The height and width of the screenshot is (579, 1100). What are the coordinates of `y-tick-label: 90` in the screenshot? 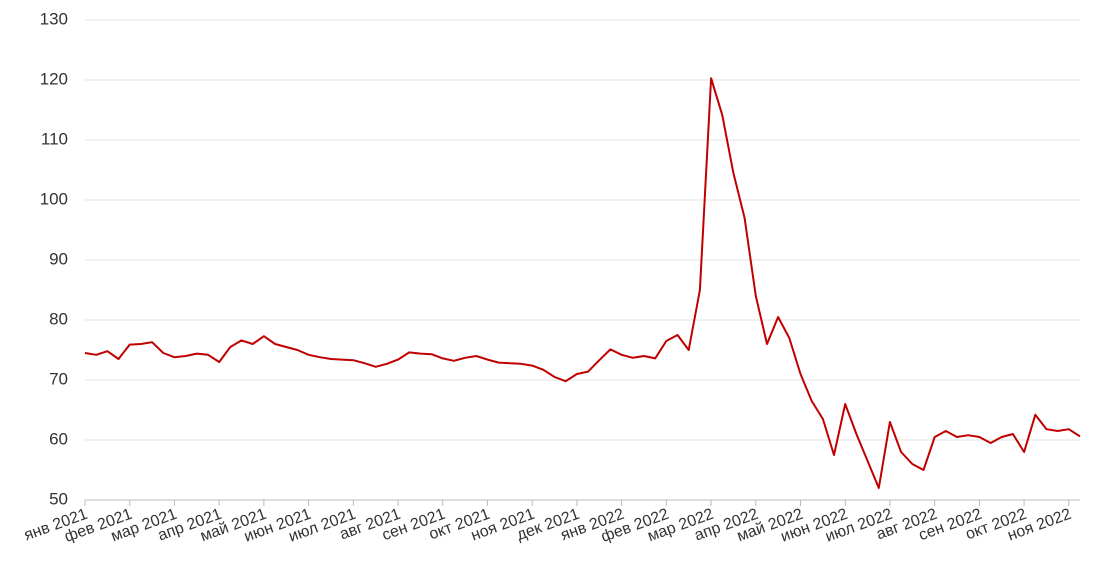 It's located at (58, 258).